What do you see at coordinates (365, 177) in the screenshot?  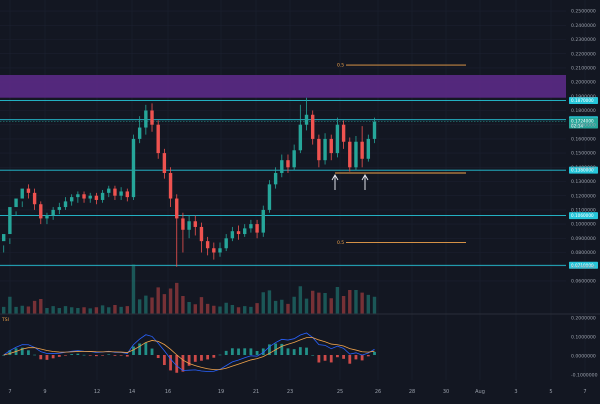 I see `up-arrow-head` at bounding box center [365, 177].